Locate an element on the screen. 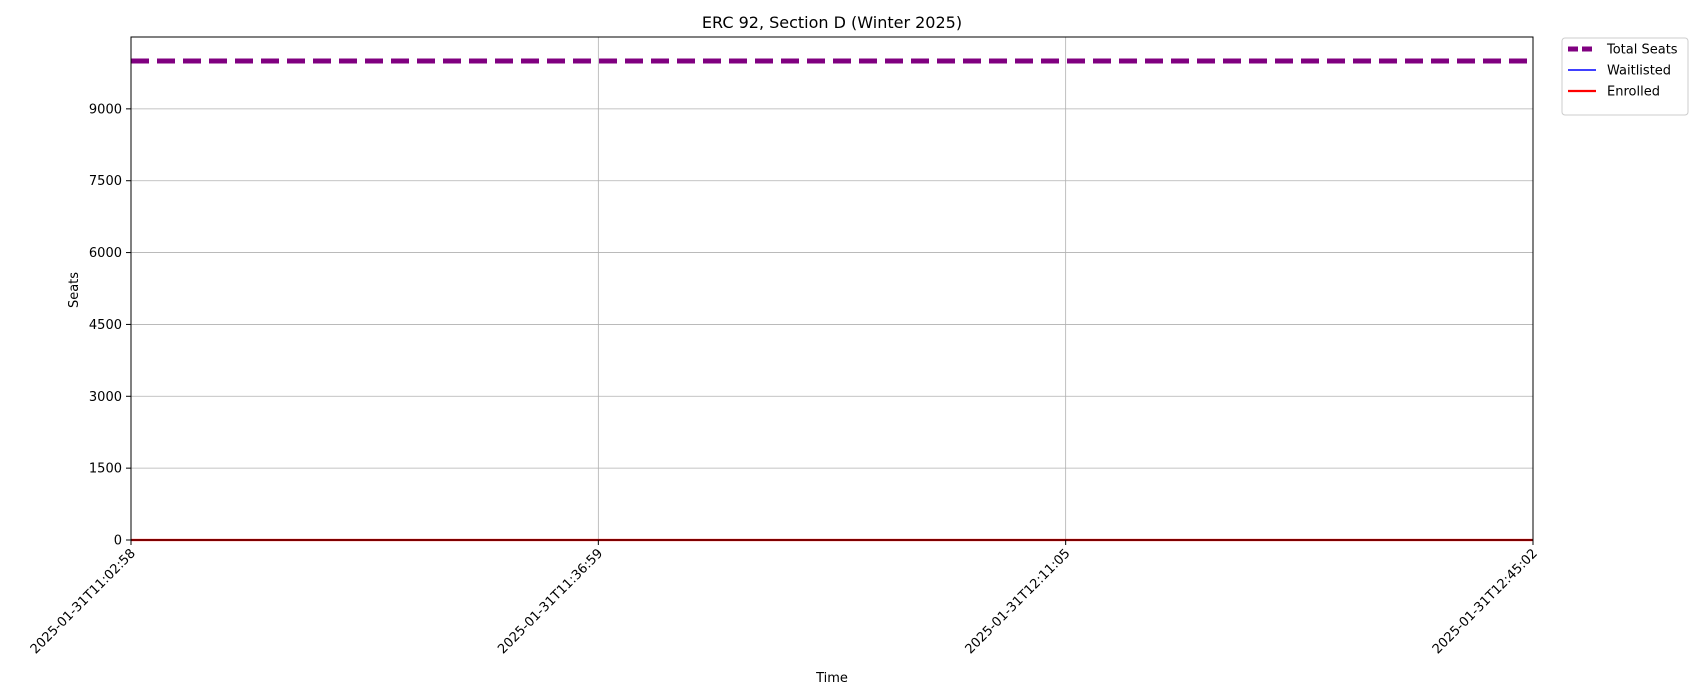 The height and width of the screenshot is (700, 1700). y-tick-label: 3000 is located at coordinates (105, 397).